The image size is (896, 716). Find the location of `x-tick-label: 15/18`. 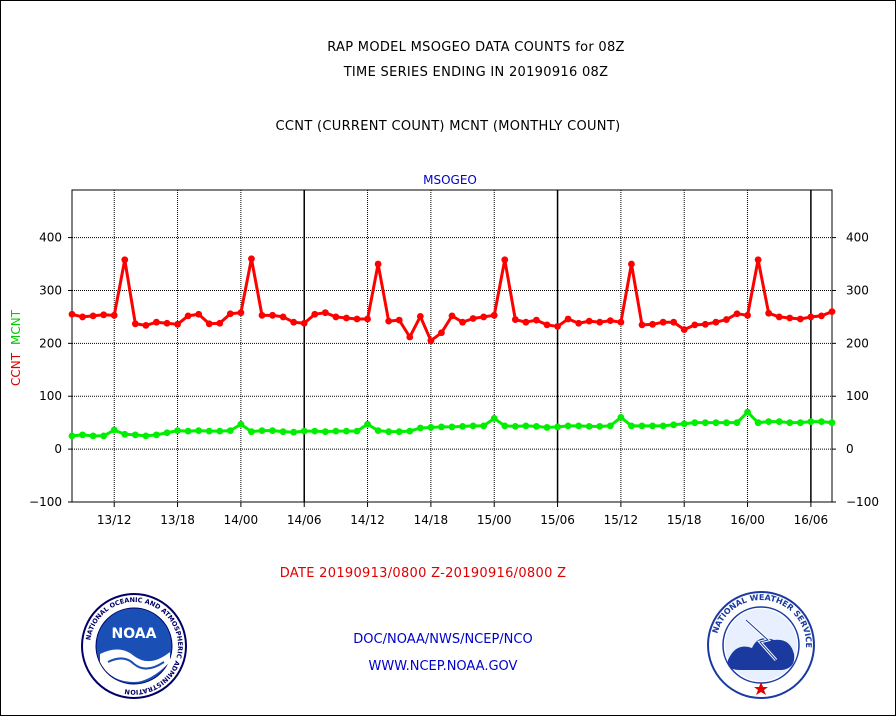

x-tick-label: 15/18 is located at coordinates (684, 520).